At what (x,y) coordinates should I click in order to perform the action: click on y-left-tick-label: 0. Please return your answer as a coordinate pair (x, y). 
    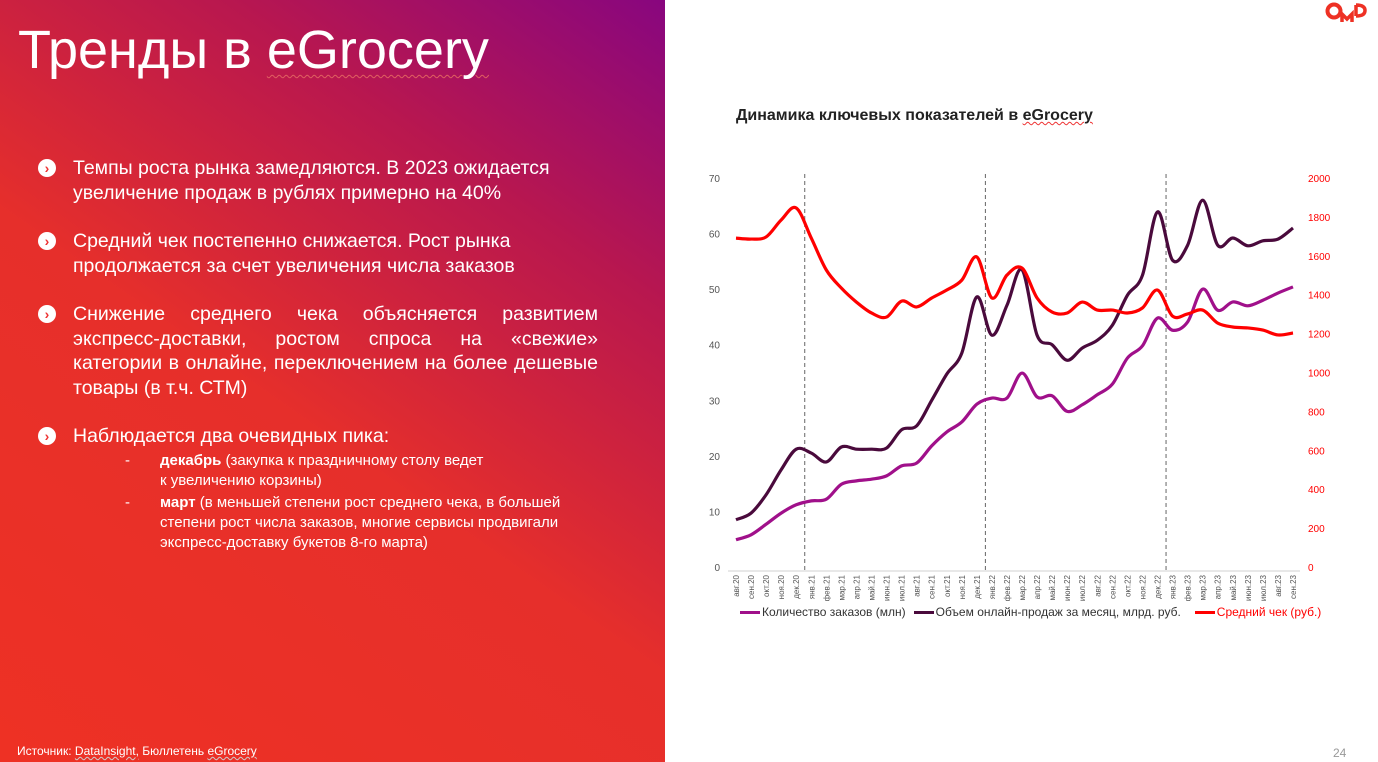
    Looking at the image, I should click on (717, 568).